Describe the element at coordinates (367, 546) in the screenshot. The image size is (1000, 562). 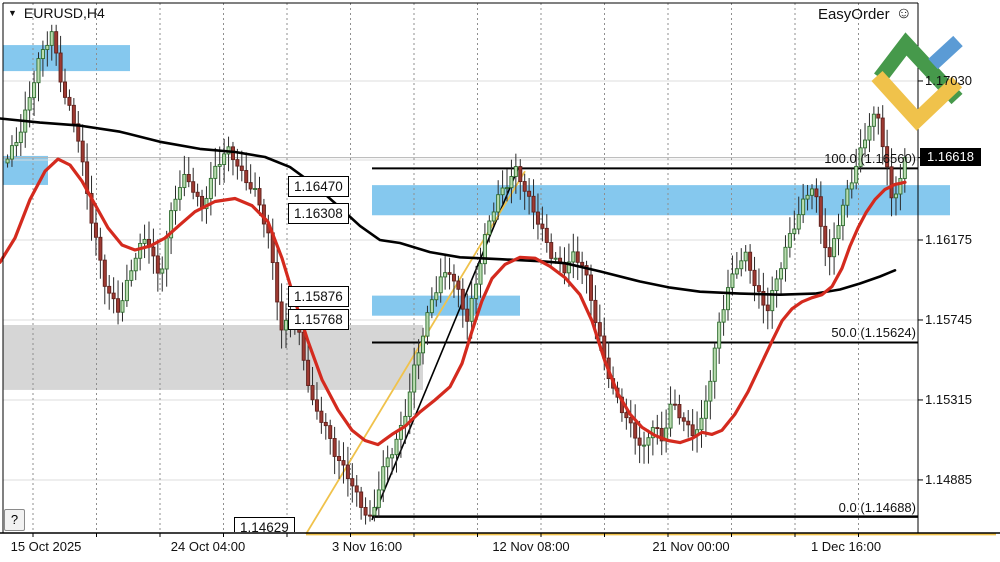
I see `time-axis-label: 3 Nov 16:00` at that location.